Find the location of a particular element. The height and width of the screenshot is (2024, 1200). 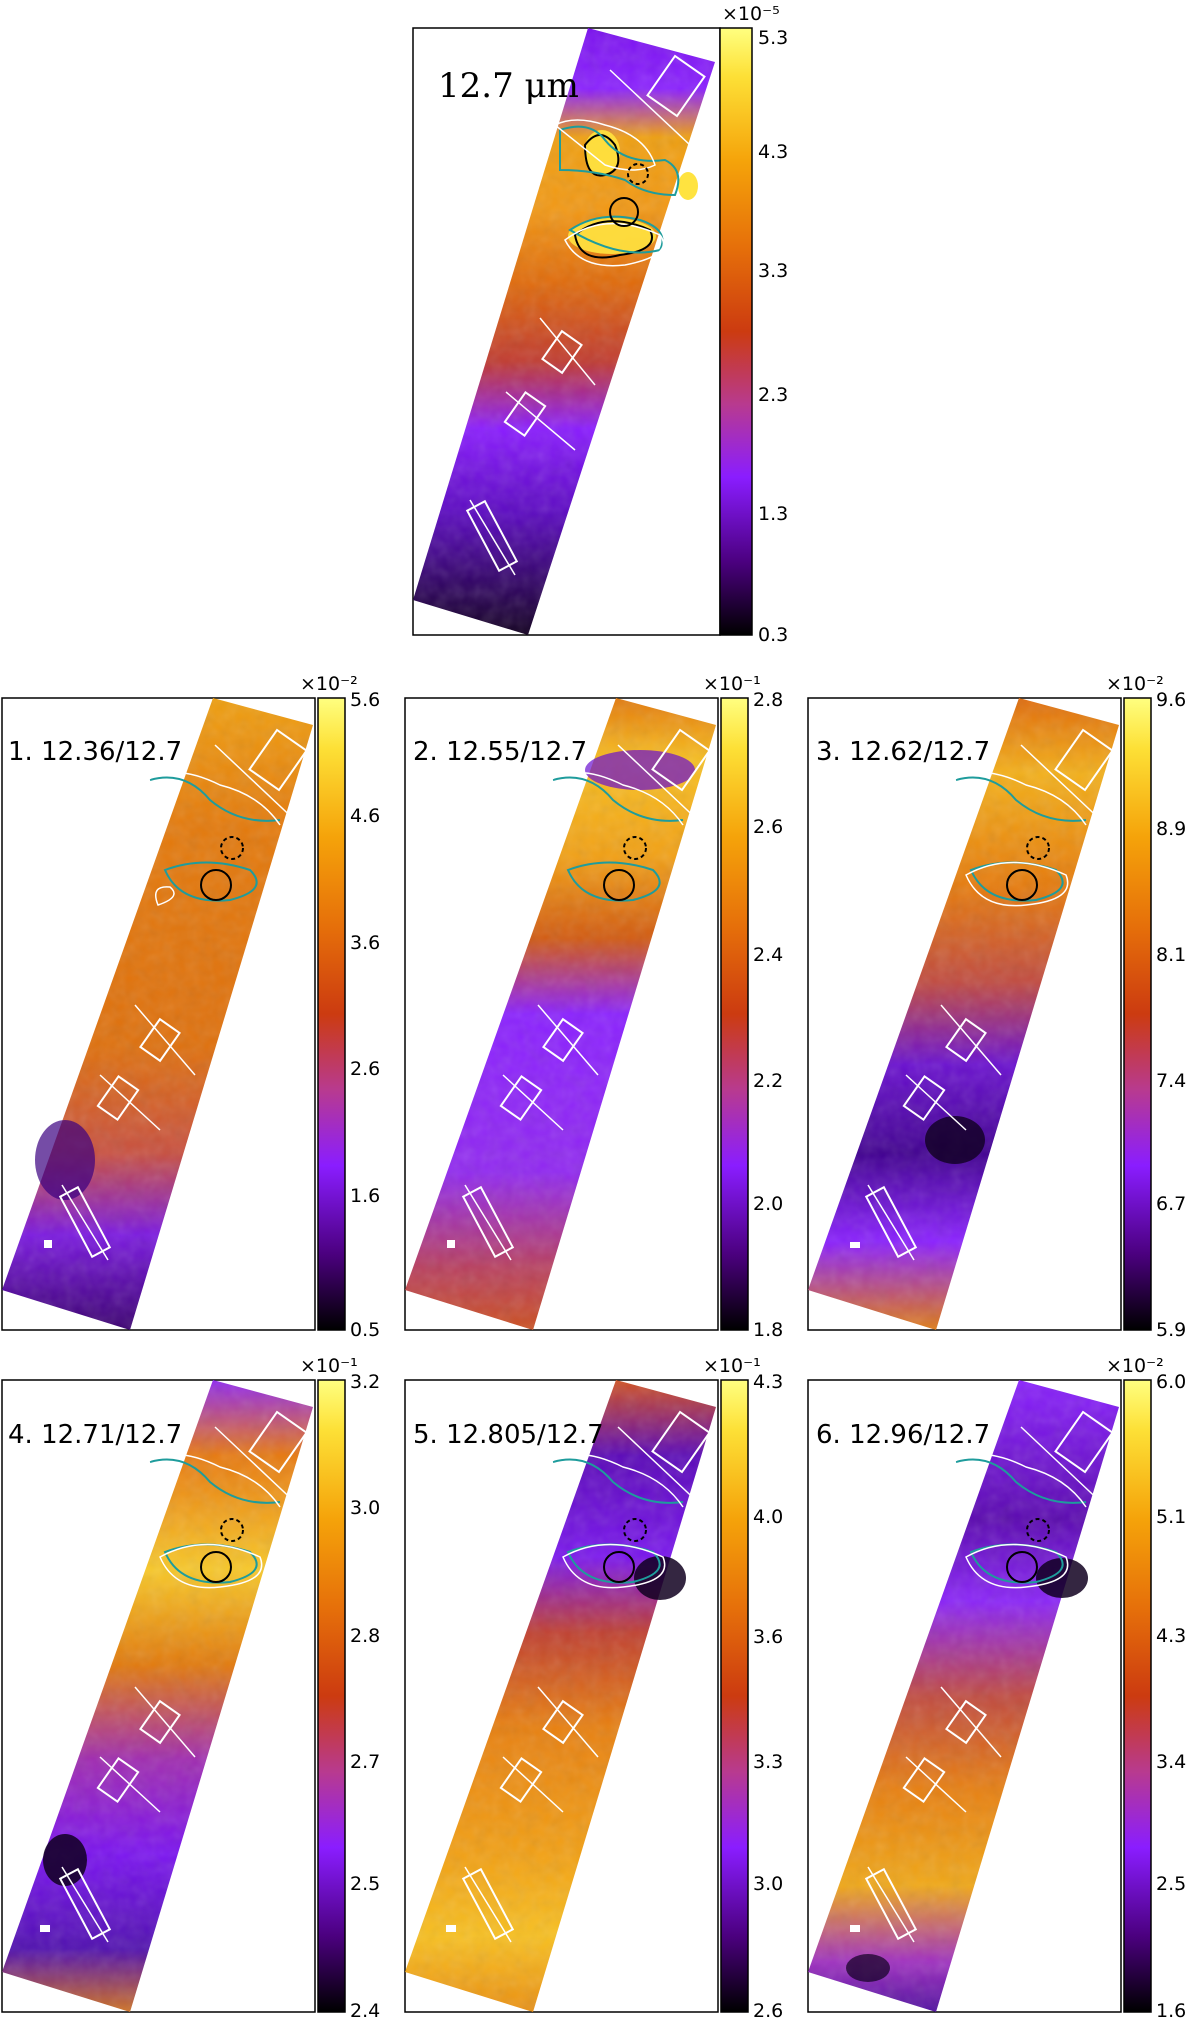

colorbar-ticks: 3.2 3.0 2.8 2.7 2.5 2.4 is located at coordinates (365, 1696).